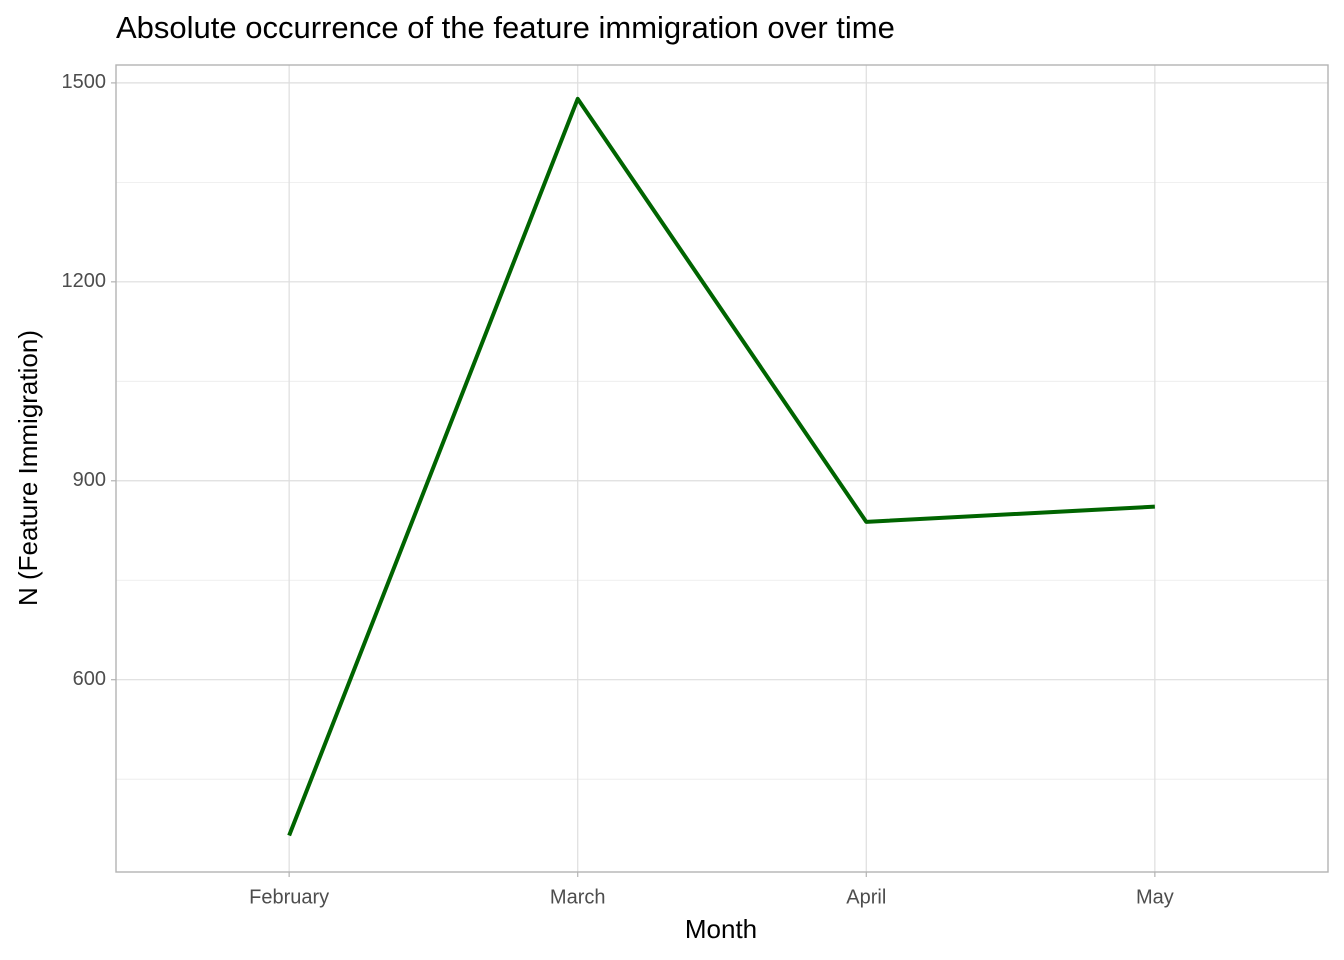  I want to click on x-tick-label: February, so click(289, 897).